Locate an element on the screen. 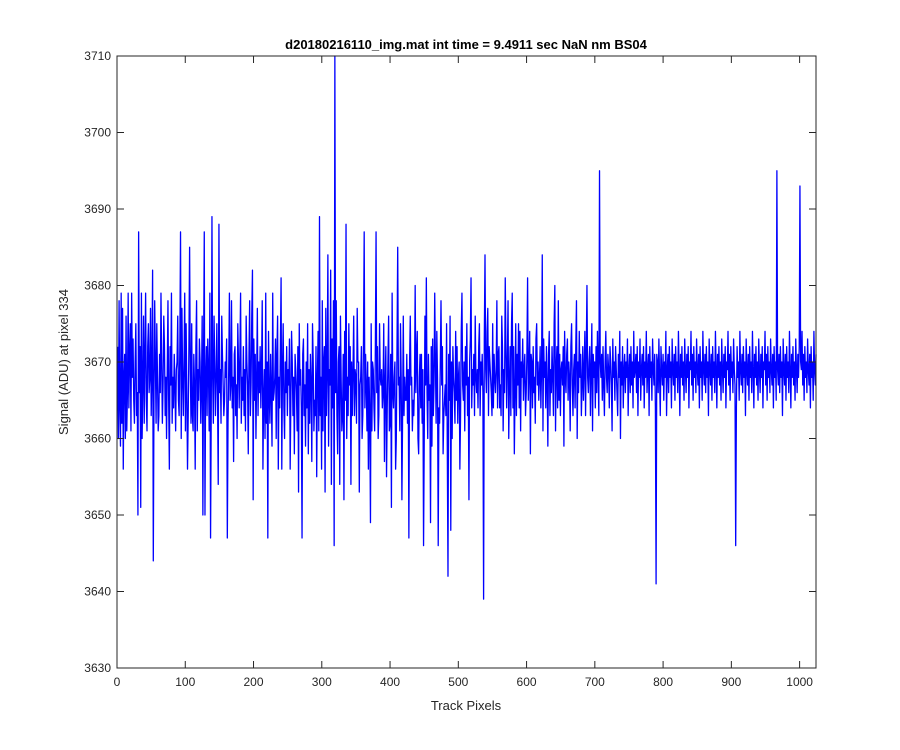  x-tick-label: 0 is located at coordinates (117, 682).